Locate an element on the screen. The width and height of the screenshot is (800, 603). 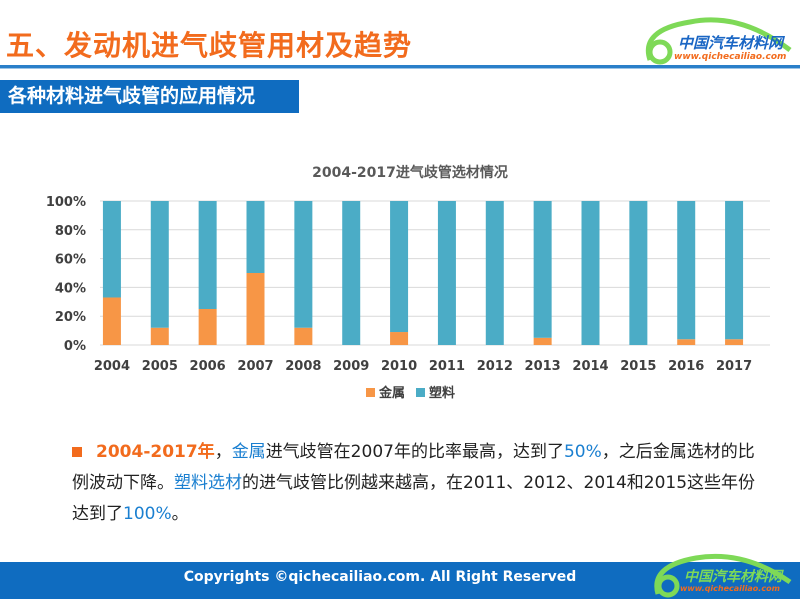
x-tick-label: 2016 is located at coordinates (686, 366).